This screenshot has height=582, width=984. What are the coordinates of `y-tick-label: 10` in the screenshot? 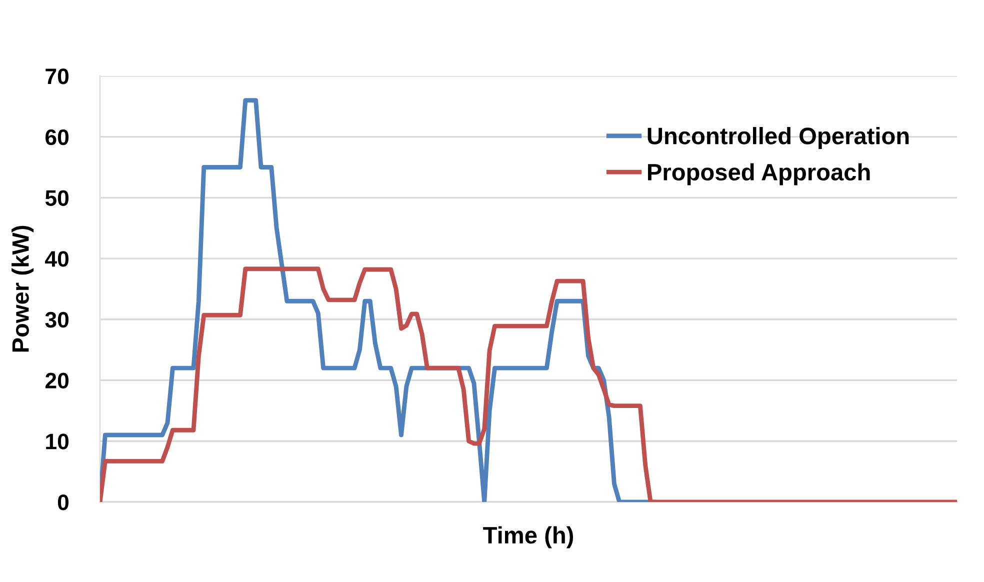 It's located at (57, 442).